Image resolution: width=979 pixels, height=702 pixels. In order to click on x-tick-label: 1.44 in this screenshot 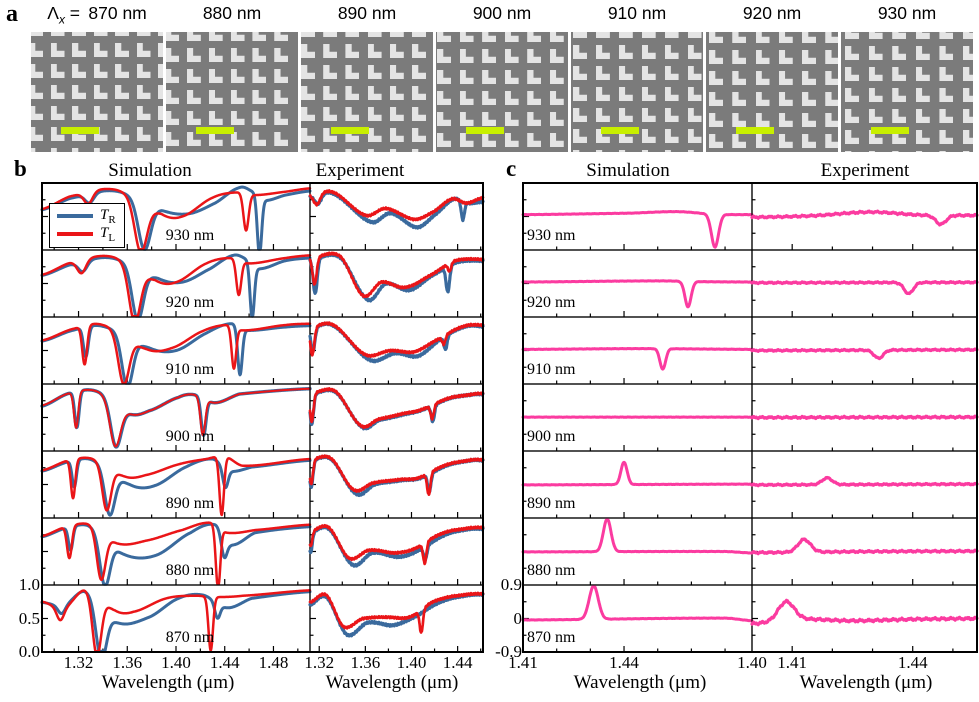, I will do `click(224, 662)`.